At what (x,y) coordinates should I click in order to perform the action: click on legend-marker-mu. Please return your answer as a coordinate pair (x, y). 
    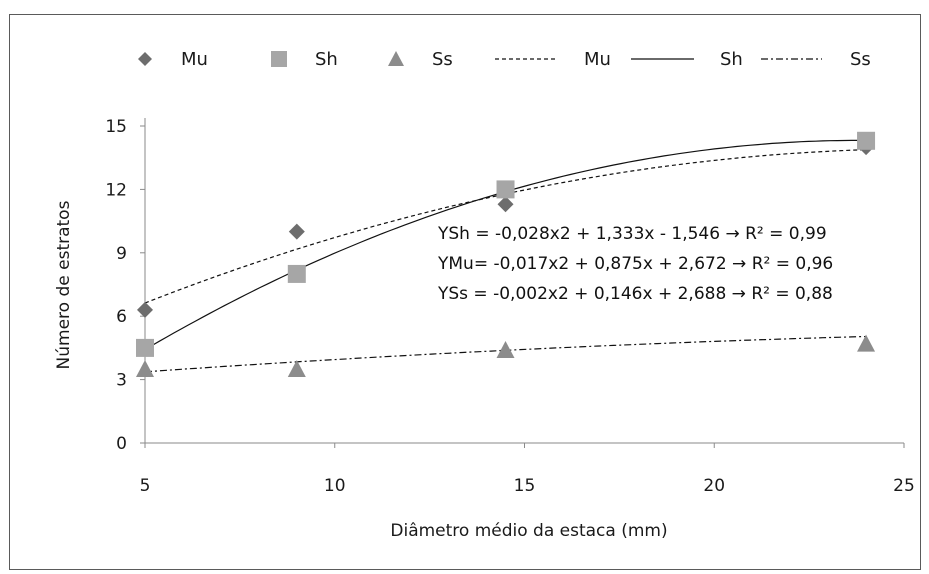
    Looking at the image, I should click on (145, 59).